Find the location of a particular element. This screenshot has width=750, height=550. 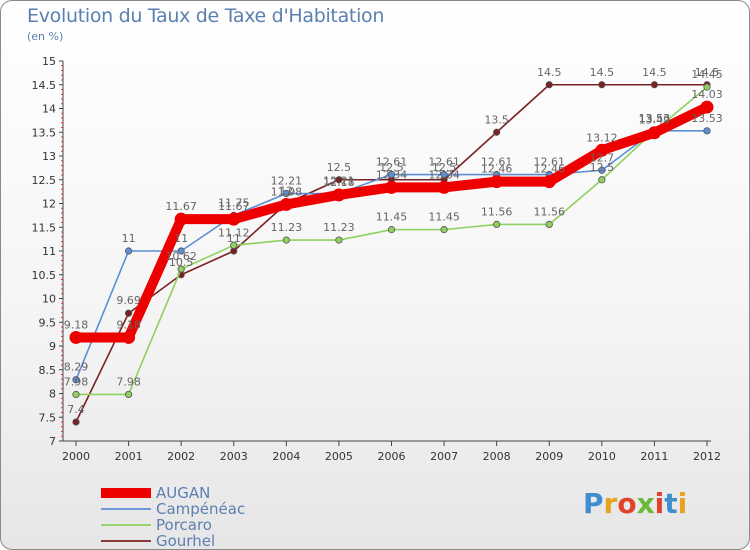

proxiti-logo: Proxiti is located at coordinates (635, 503).